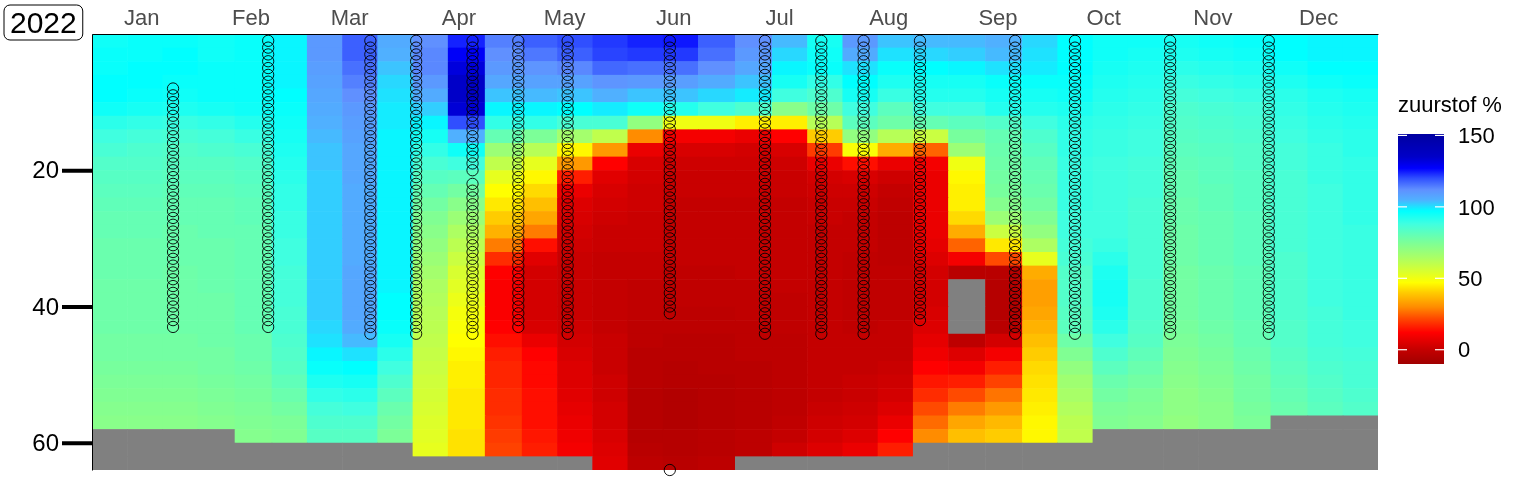 The height and width of the screenshot is (480, 1536). What do you see at coordinates (889, 17) in the screenshot?
I see `x-tick-label: Aug` at bounding box center [889, 17].